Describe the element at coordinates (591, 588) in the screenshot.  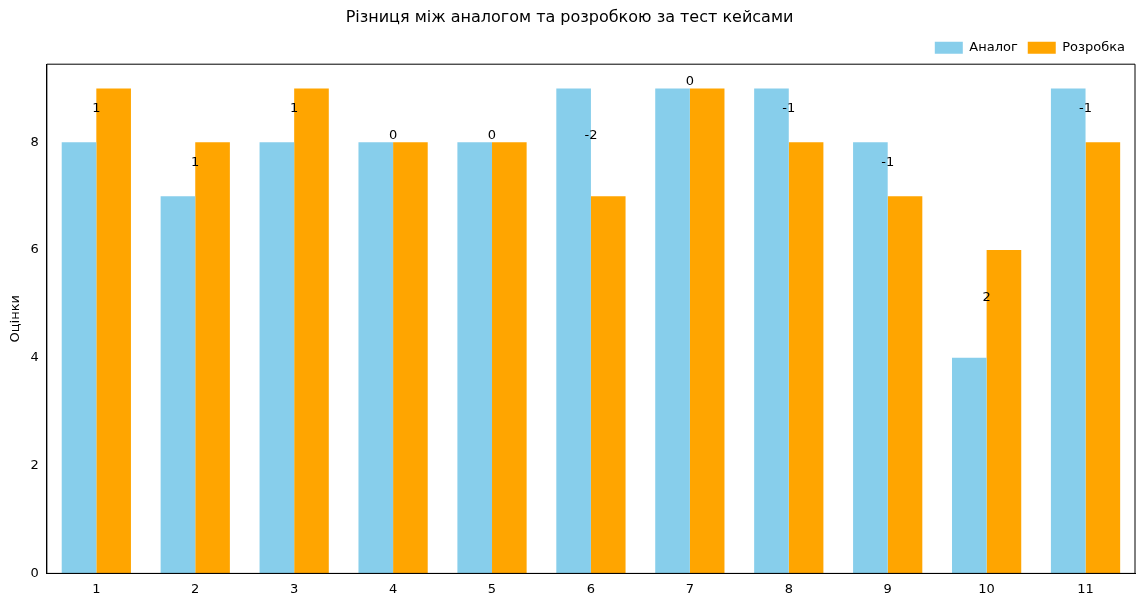
I see `x-tick-label: 6` at that location.